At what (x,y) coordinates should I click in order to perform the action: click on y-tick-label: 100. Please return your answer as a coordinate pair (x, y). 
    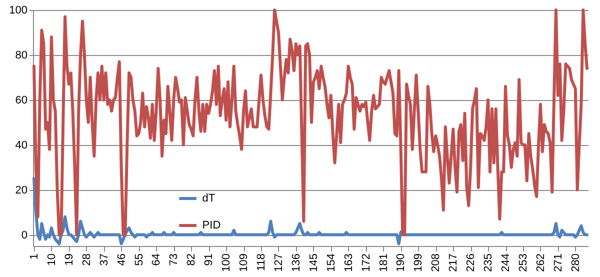
    Looking at the image, I should click on (18, 10).